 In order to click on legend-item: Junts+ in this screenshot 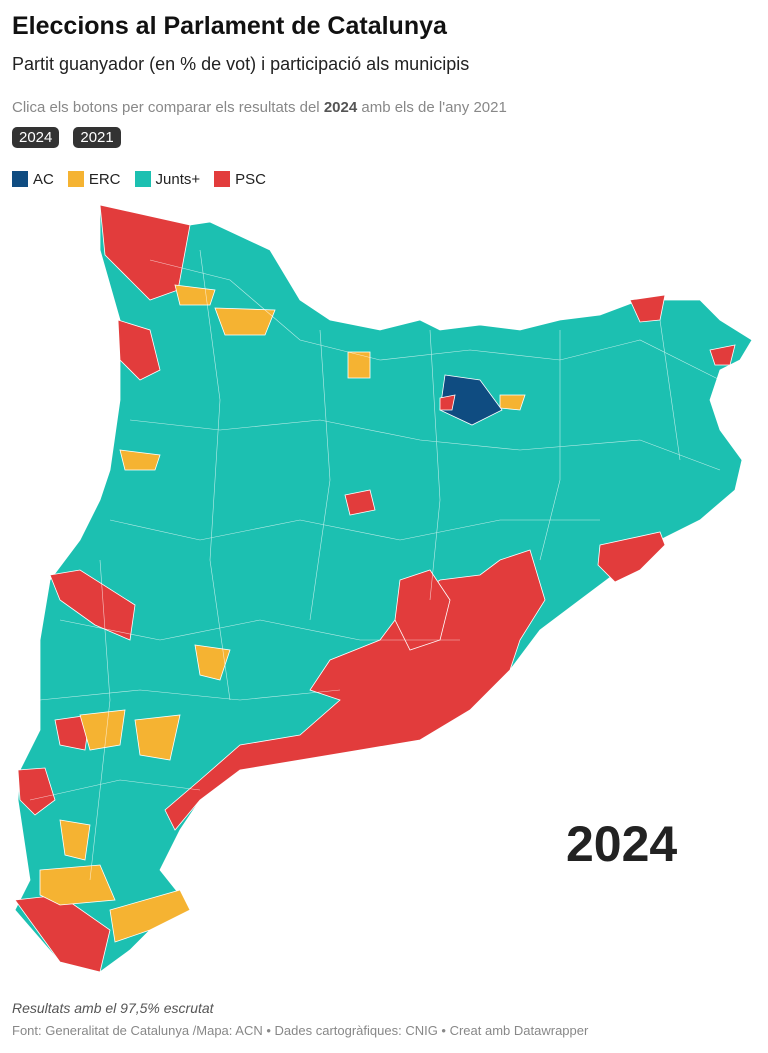, I will do `click(167, 179)`.